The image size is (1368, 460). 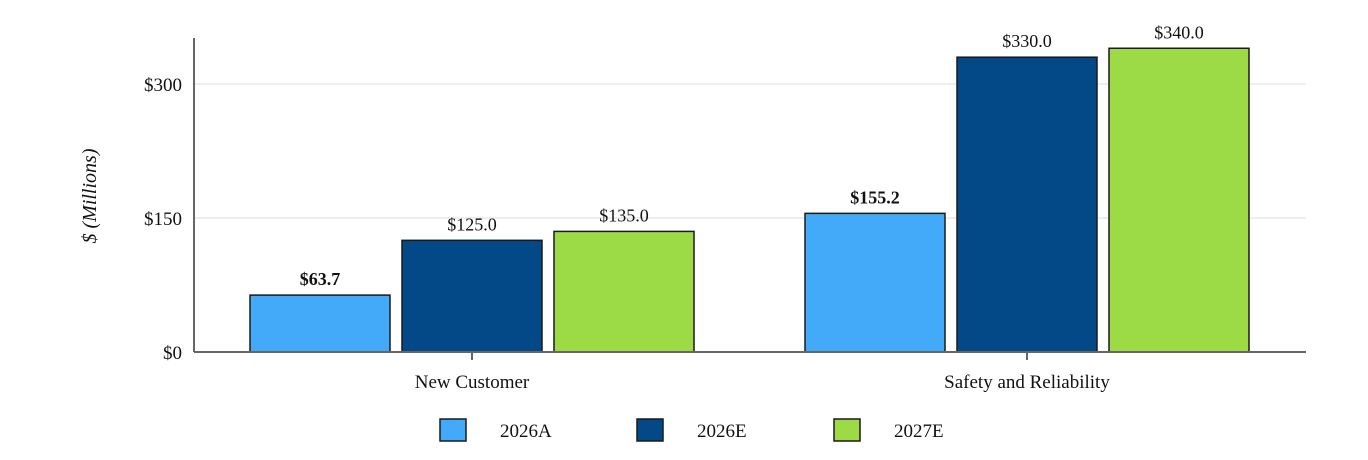 I want to click on legend-label: 2026E, so click(x=722, y=431).